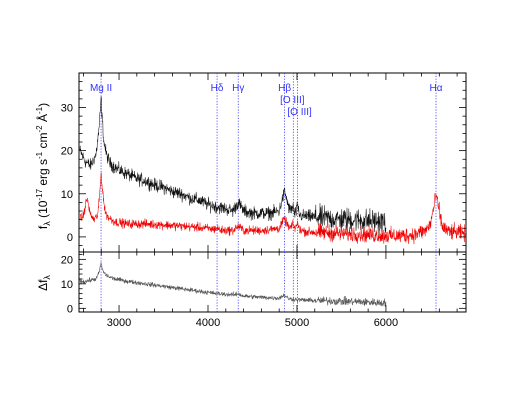 This screenshot has width=526, height=407. Describe the element at coordinates (238, 88) in the screenshot. I see `emission-line-label: Hγ` at that location.